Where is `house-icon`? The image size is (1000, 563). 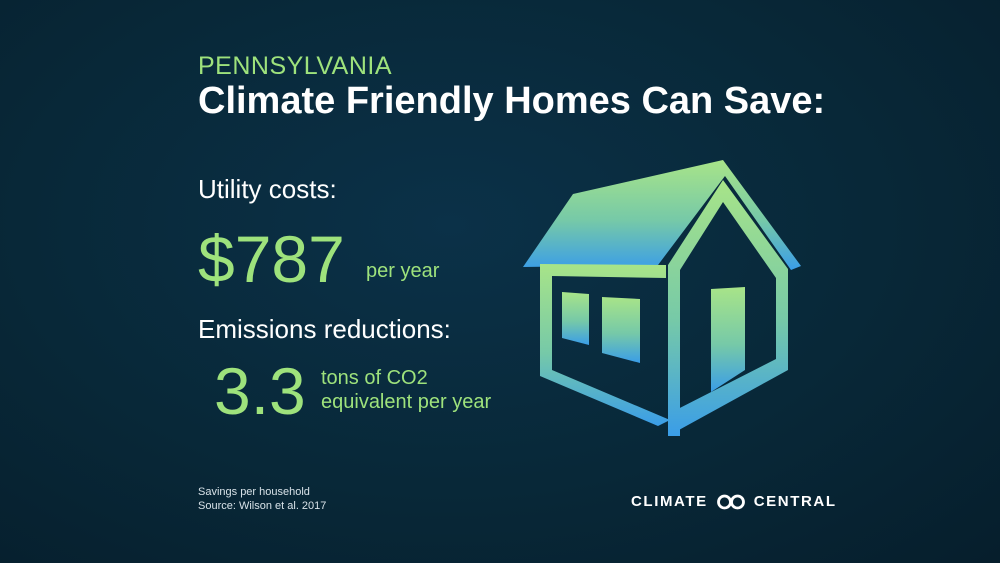
house-icon is located at coordinates (662, 298).